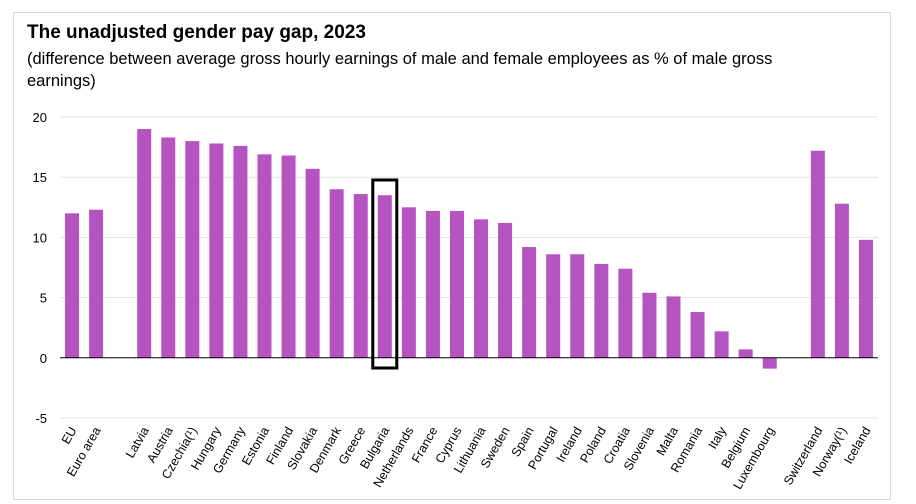  Describe the element at coordinates (40, 117) in the screenshot. I see `y-tick-label: 20` at that location.